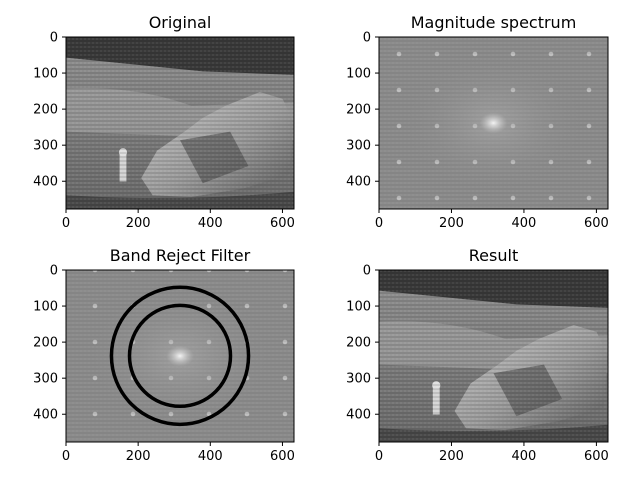  What do you see at coordinates (493, 255) in the screenshot?
I see `subplot-title: Result` at bounding box center [493, 255].